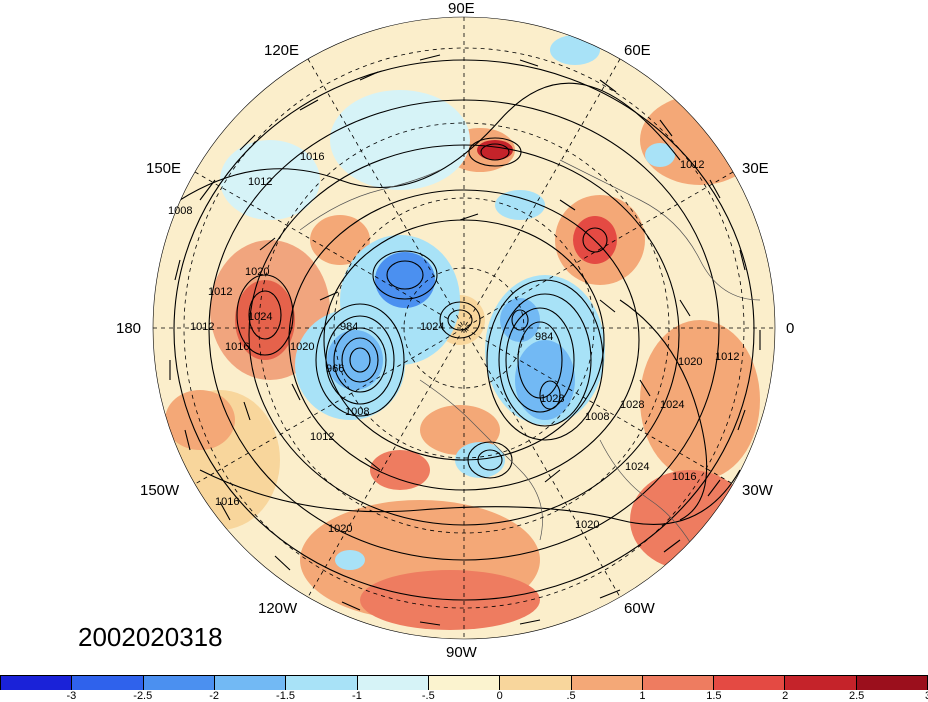 The height and width of the screenshot is (702, 928). I want to click on colorbar-tick-label: -1, so click(357, 696).